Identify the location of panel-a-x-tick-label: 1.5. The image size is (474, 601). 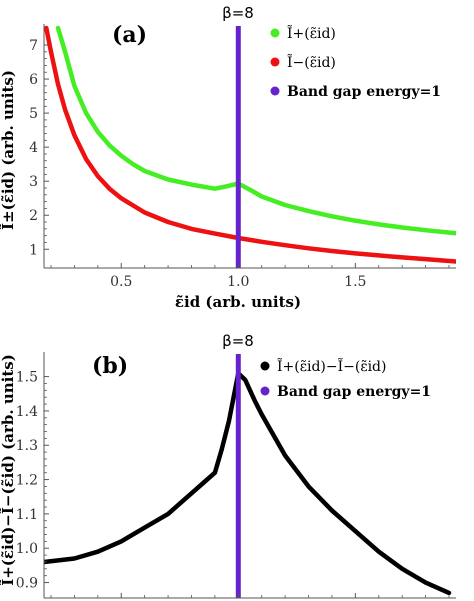
(355, 282).